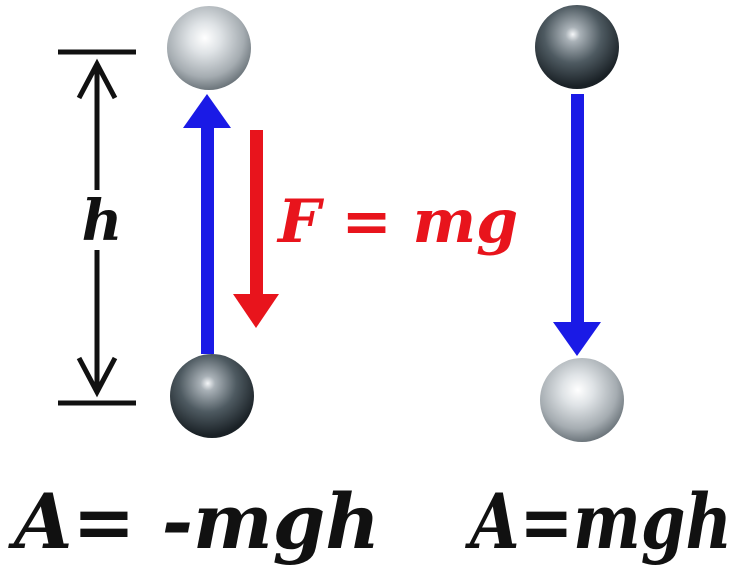 The image size is (741, 569). Describe the element at coordinates (97, 79) in the screenshot. I see `dimension-arrow-up-icon` at that location.